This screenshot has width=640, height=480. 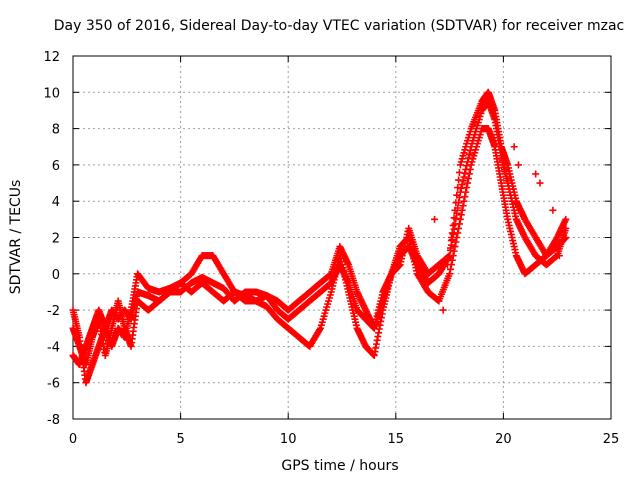 What do you see at coordinates (180, 439) in the screenshot?
I see `x-tick-label: 5` at bounding box center [180, 439].